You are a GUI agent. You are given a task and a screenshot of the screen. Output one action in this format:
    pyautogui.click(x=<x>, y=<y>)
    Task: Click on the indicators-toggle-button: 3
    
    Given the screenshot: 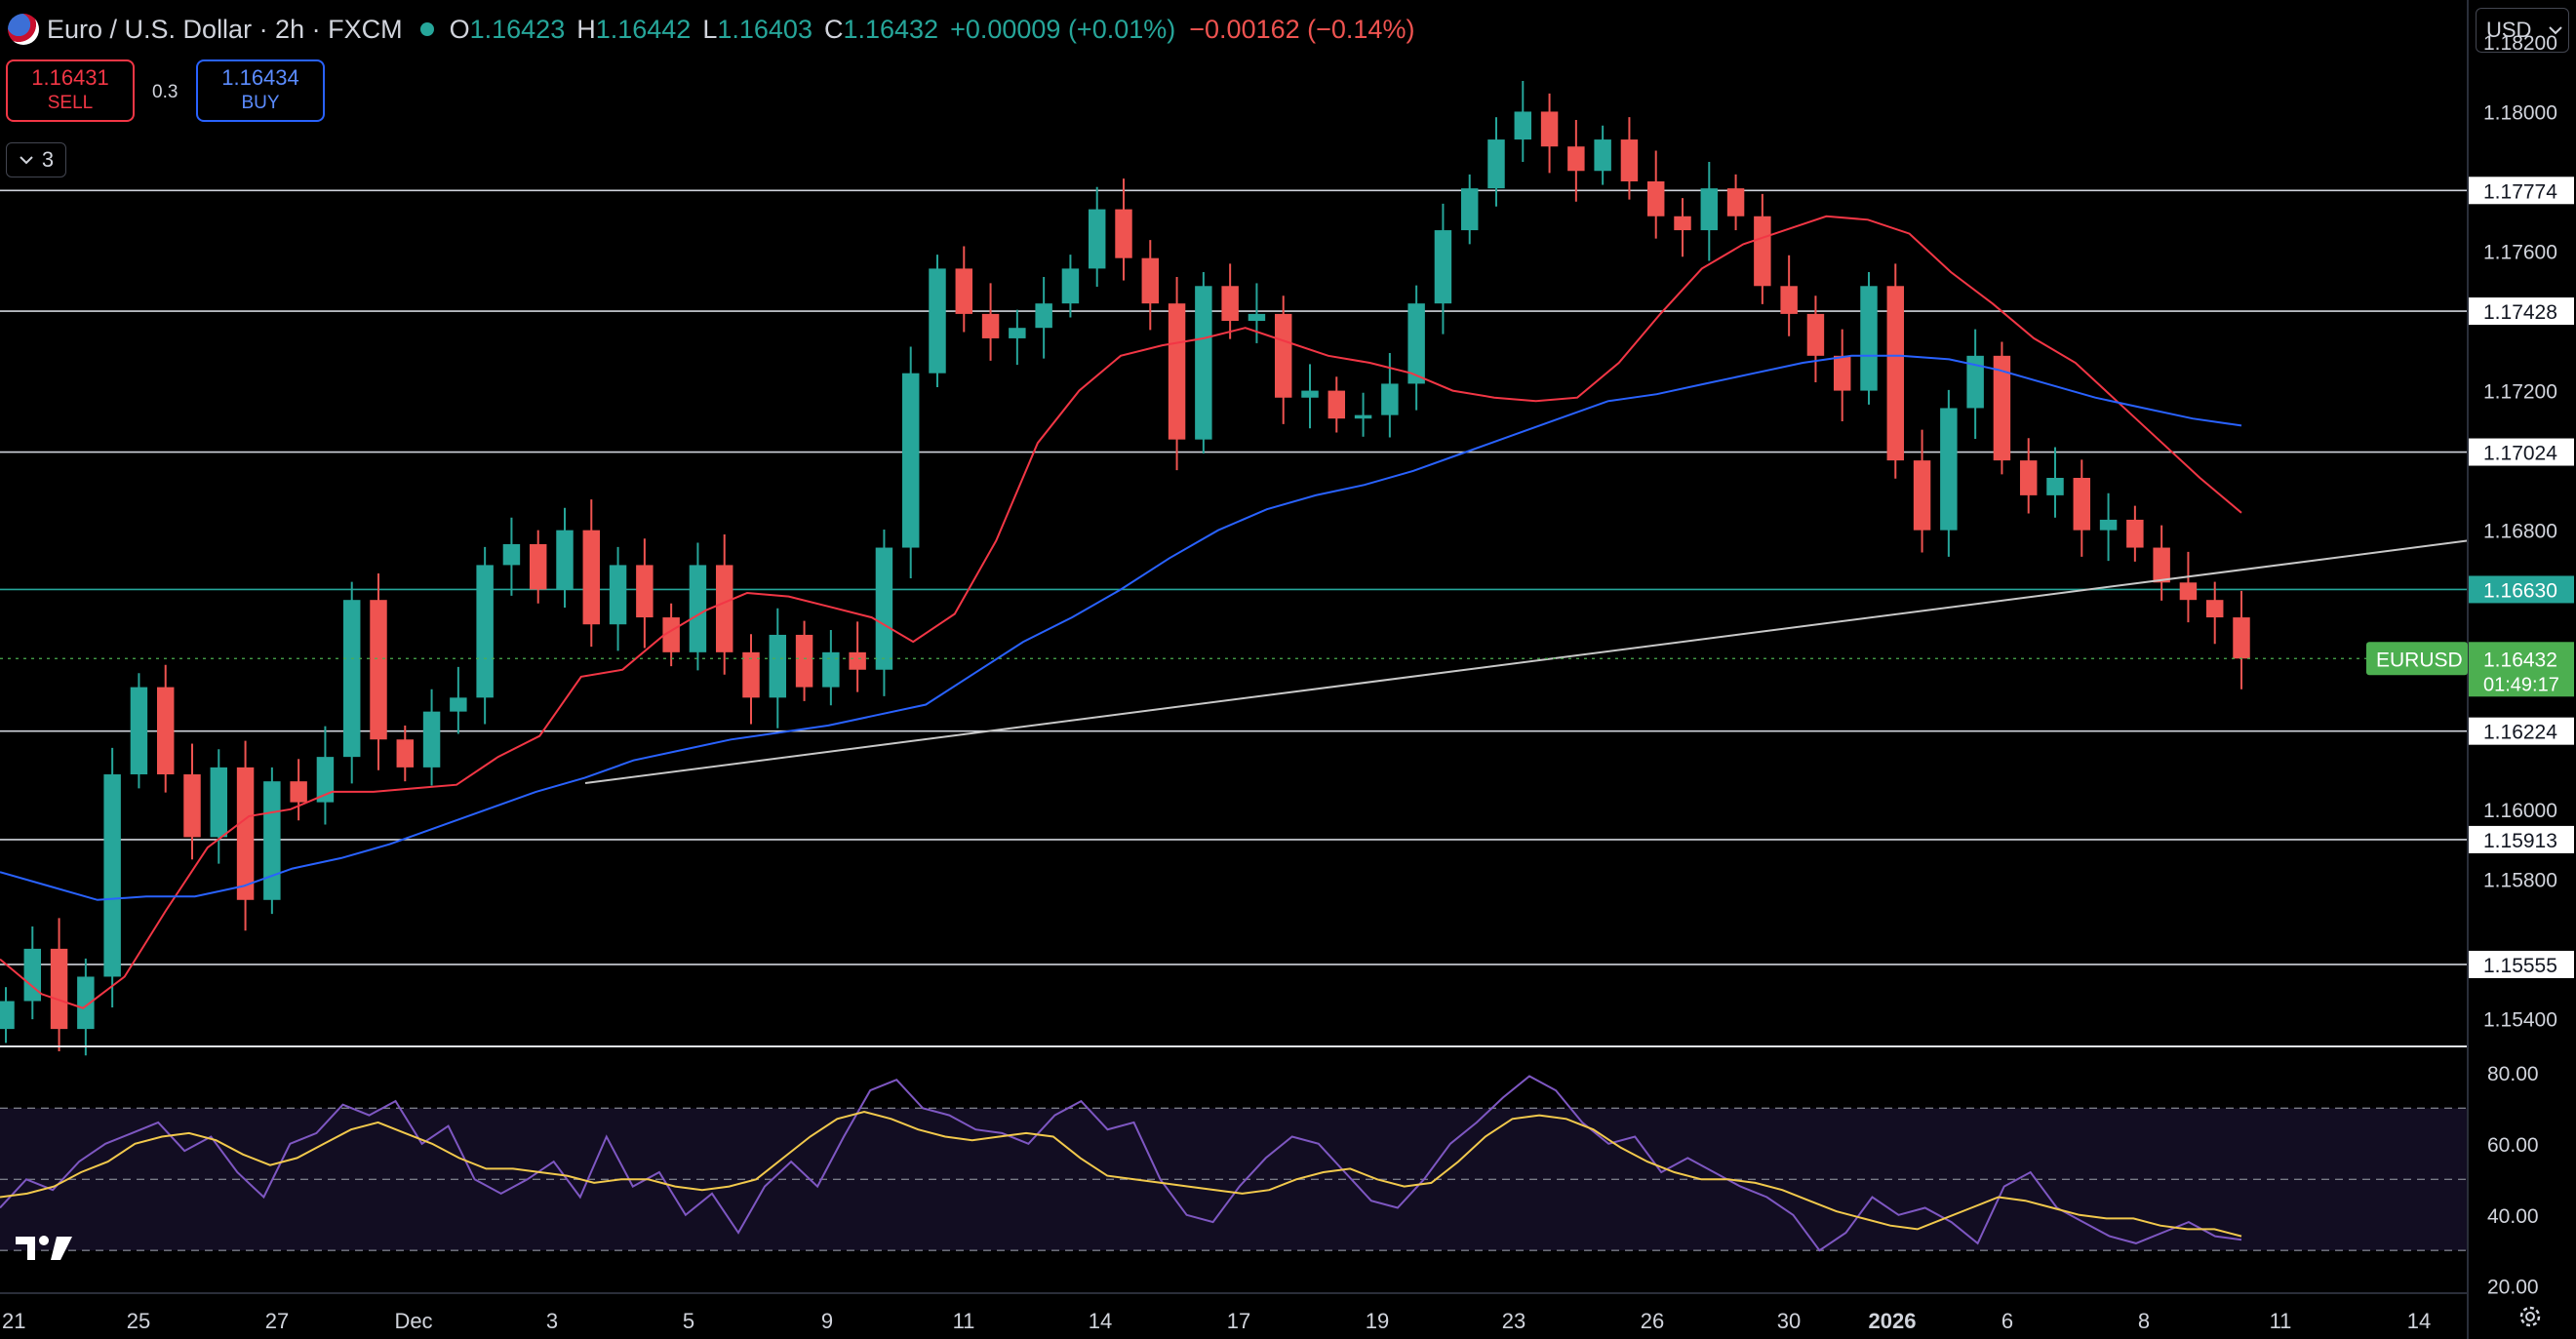 What is the action you would take?
    pyautogui.click(x=36, y=159)
    